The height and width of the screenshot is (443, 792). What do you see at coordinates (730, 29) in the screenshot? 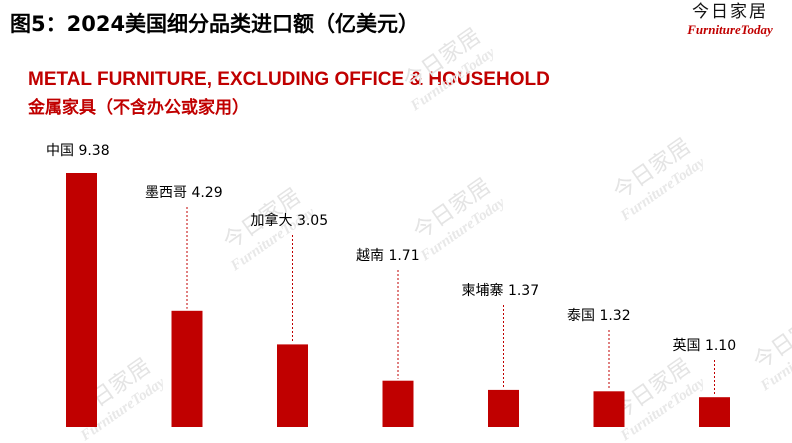
I see `brand-logo-en: FurnitureToday` at bounding box center [730, 29].